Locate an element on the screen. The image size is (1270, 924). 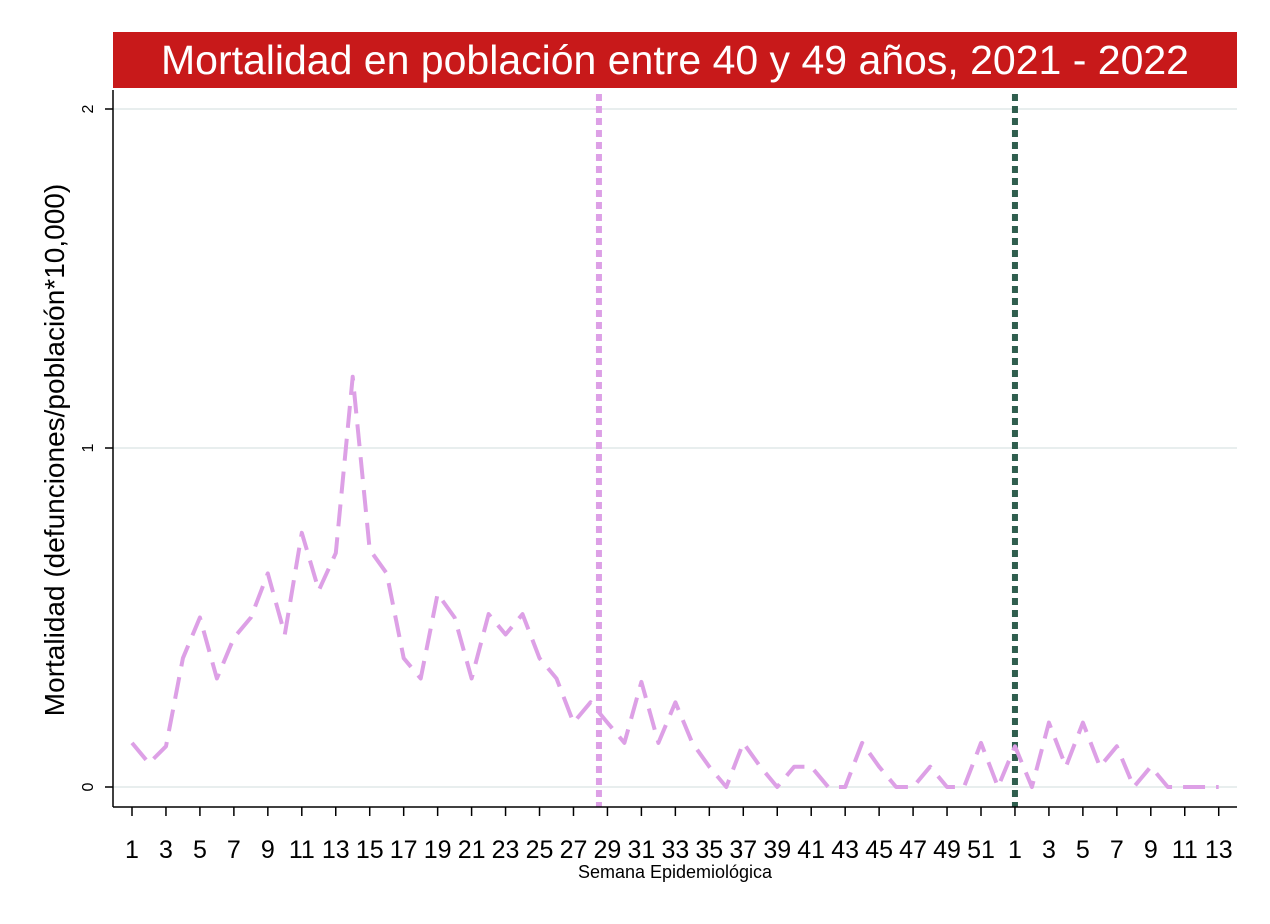
x-tick-label: 47 is located at coordinates (913, 850).